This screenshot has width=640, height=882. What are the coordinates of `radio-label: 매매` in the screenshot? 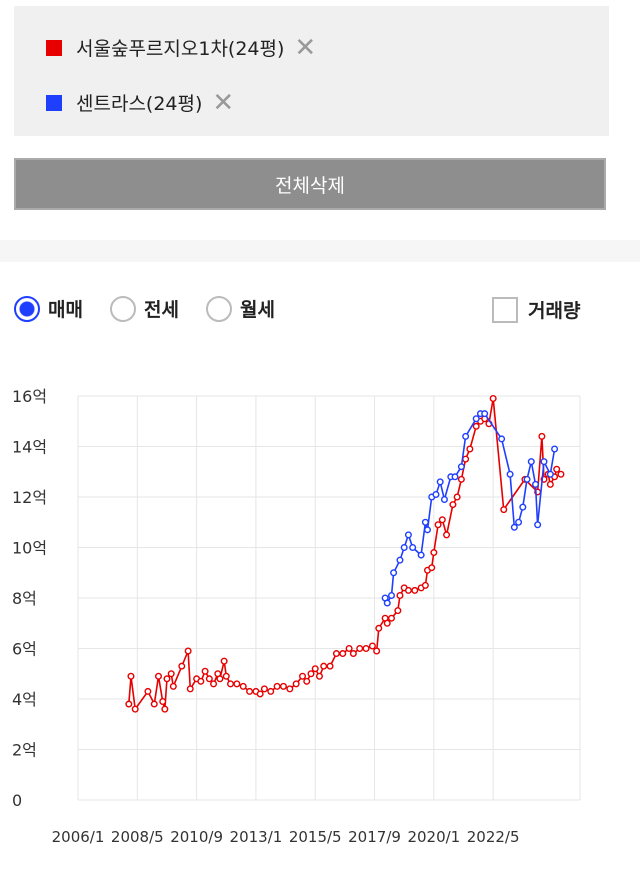 It's located at (65, 310).